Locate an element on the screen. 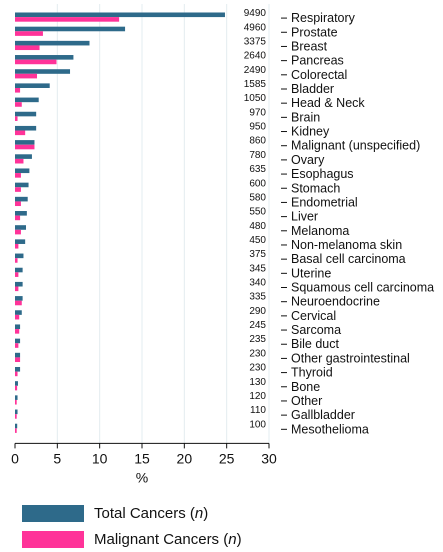  category-label: Mesothelioma is located at coordinates (330, 429).